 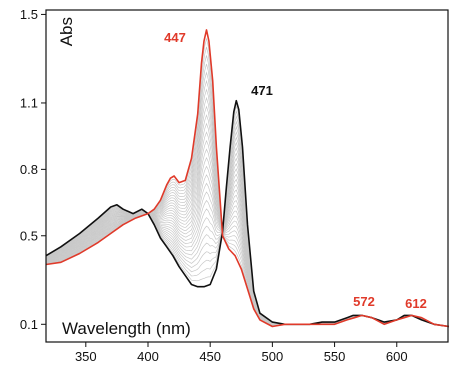 I want to click on x-tick-label: 400, so click(x=148, y=356).